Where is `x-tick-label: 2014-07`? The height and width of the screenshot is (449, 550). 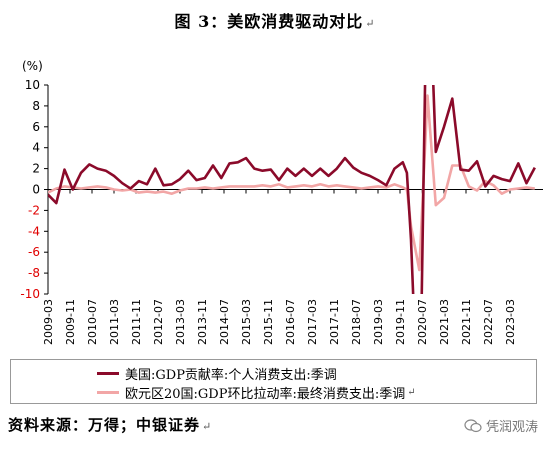
x-tick-label: 2014-07 is located at coordinates (224, 322).